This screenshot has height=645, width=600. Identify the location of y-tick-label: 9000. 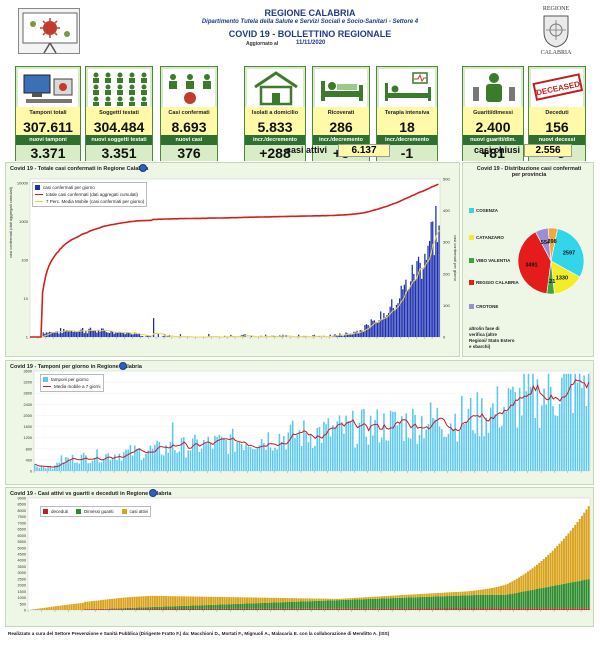
(22, 499).